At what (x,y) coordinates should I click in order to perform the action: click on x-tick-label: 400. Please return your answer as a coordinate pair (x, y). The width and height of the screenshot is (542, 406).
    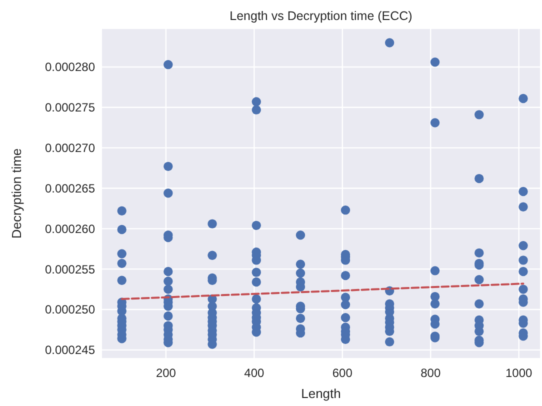
    Looking at the image, I should click on (254, 373).